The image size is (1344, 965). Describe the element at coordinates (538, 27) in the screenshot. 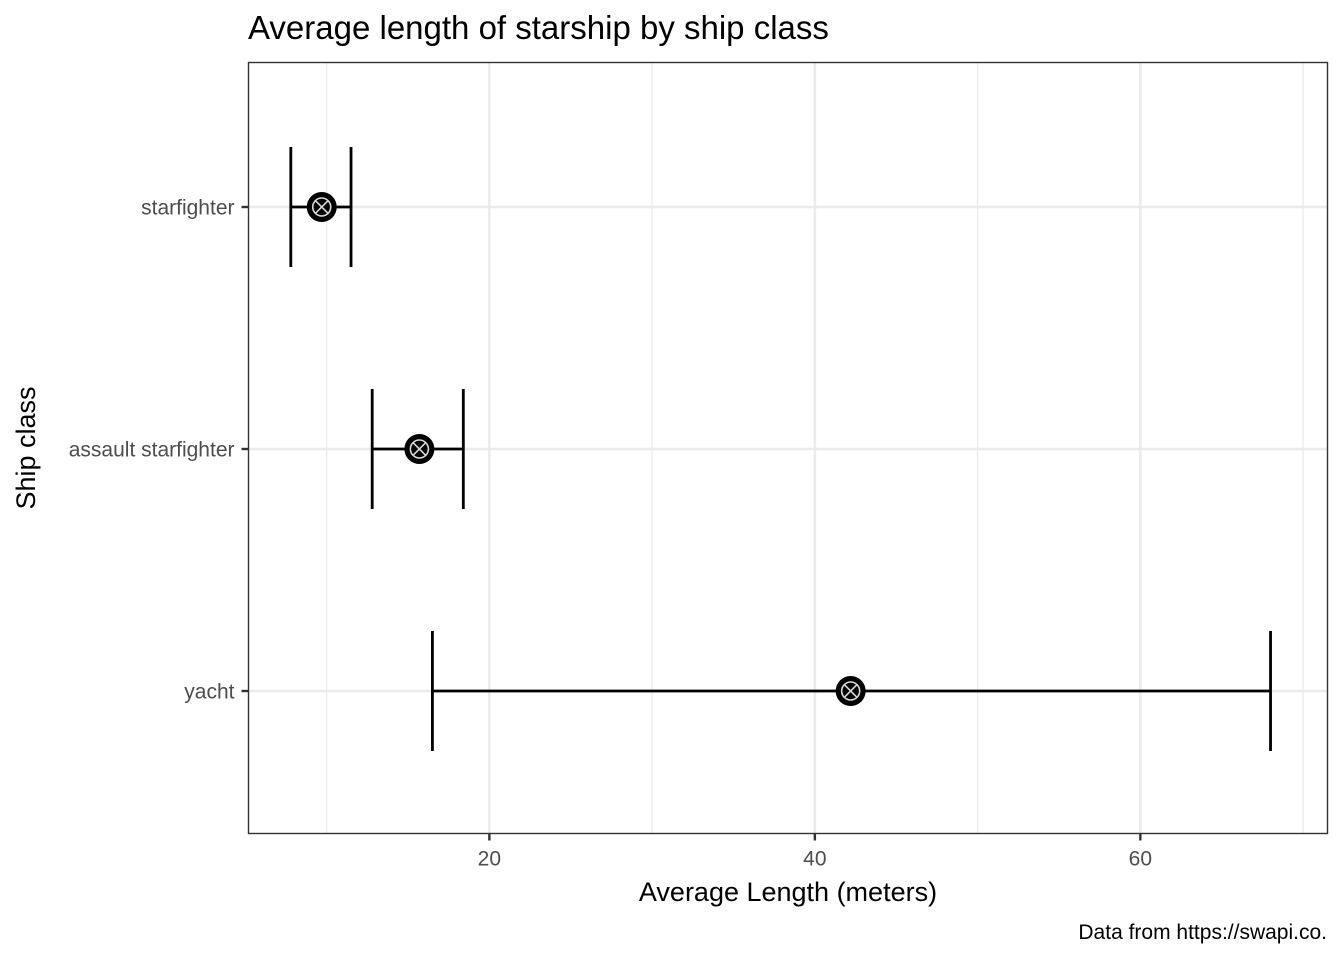

I see `chart-title: Average length of starship by ship class` at that location.